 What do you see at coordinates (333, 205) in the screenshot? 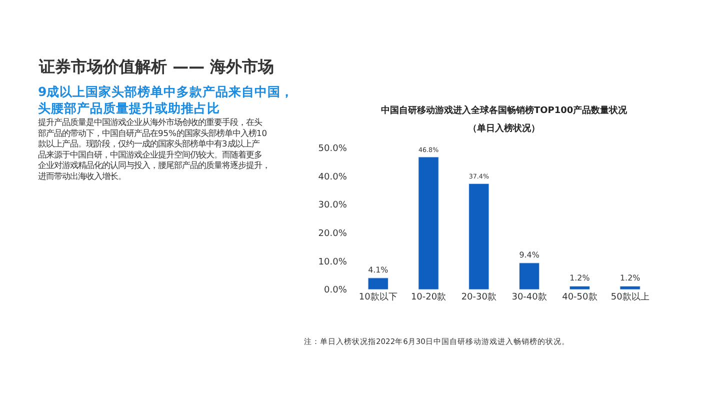
I see `y-tick-label: 30.0%` at bounding box center [333, 205].